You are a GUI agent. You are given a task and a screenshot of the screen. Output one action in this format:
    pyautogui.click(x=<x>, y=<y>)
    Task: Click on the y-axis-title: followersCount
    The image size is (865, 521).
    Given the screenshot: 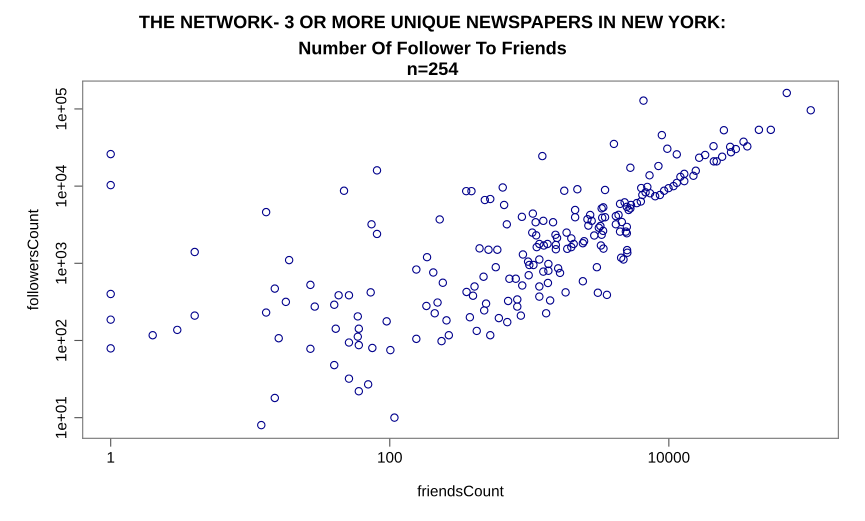 What is the action you would take?
    pyautogui.click(x=32, y=259)
    